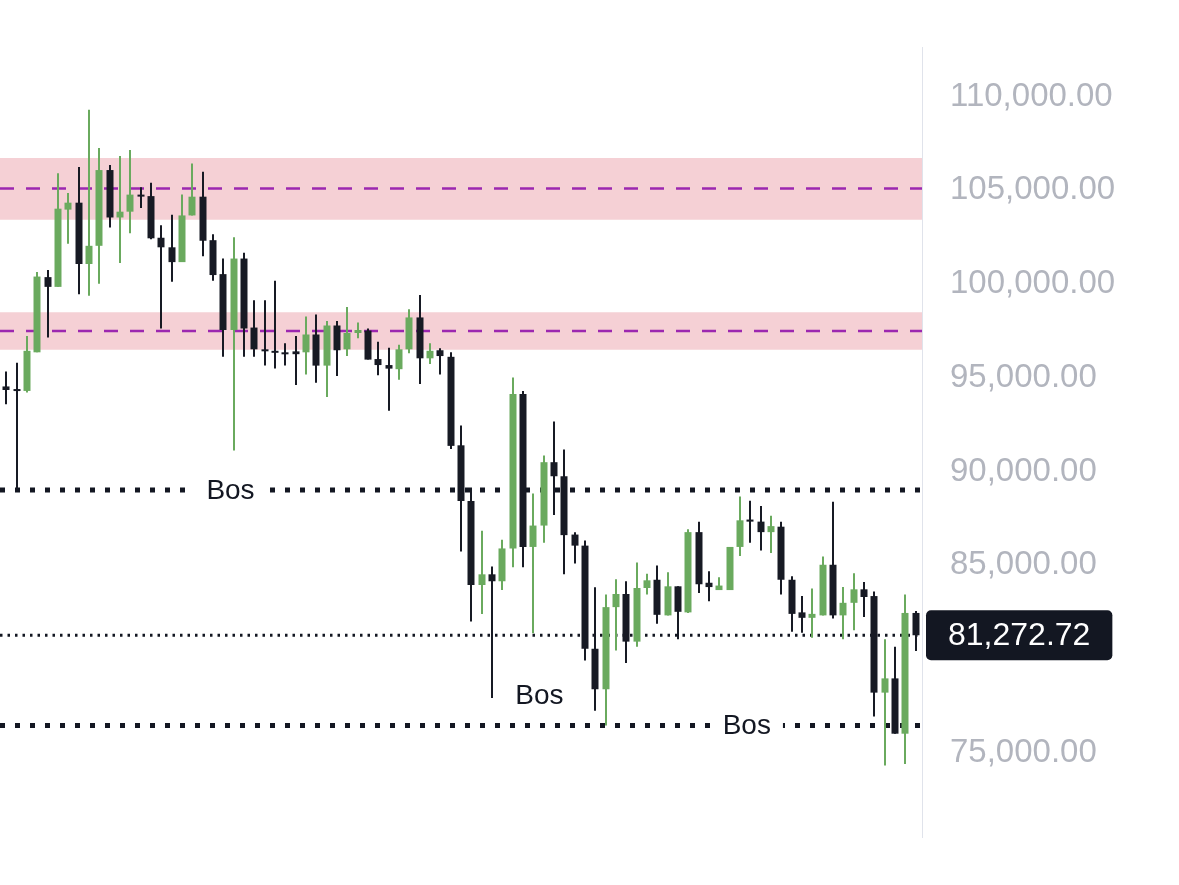 The image size is (1179, 885). What do you see at coordinates (1031, 94) in the screenshot?
I see `y-tick-label: 110,000.00` at bounding box center [1031, 94].